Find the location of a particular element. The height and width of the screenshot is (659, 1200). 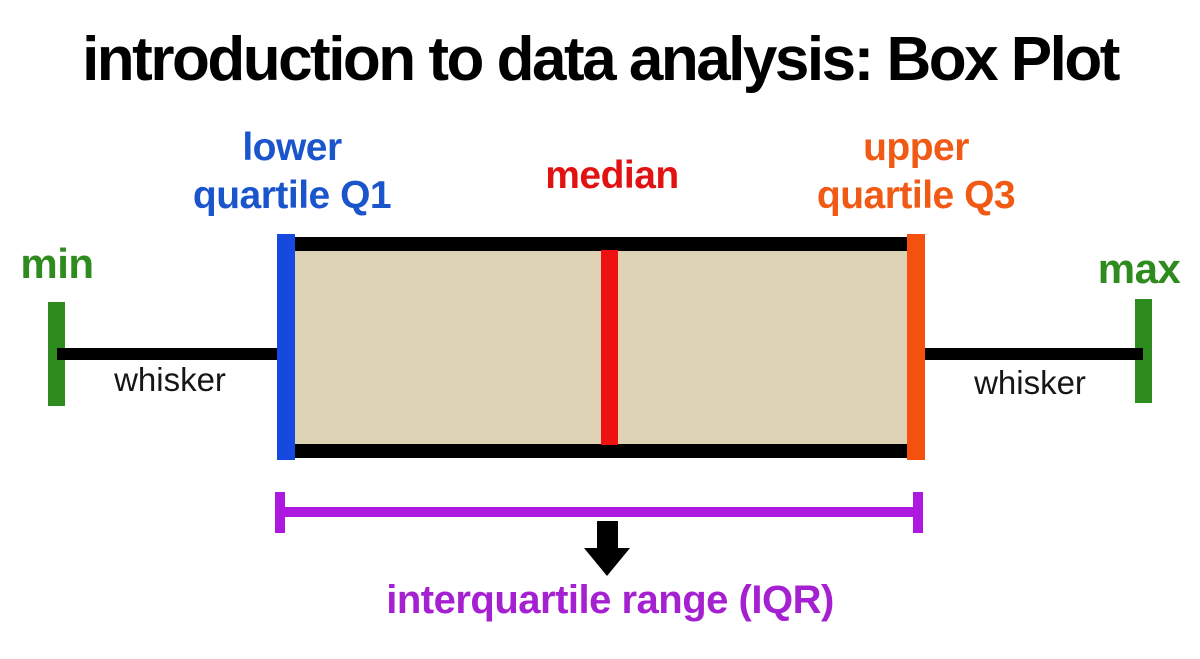

q3-edge-bar is located at coordinates (916, 347).